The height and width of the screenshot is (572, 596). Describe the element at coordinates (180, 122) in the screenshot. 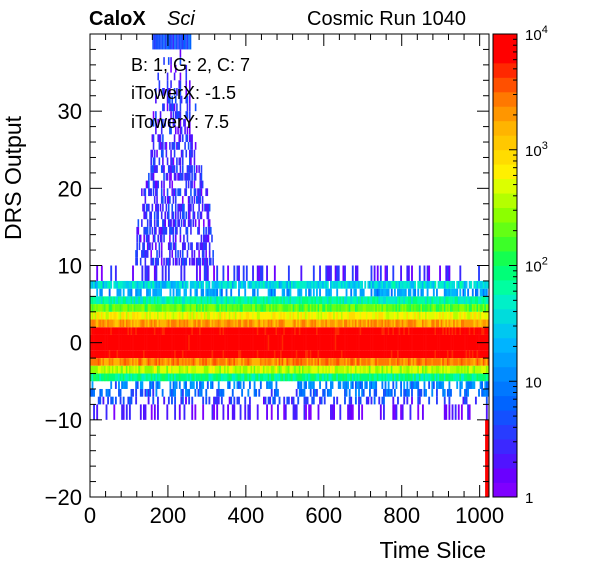

I see `info-line-3: iTowerY: 7.5` at that location.